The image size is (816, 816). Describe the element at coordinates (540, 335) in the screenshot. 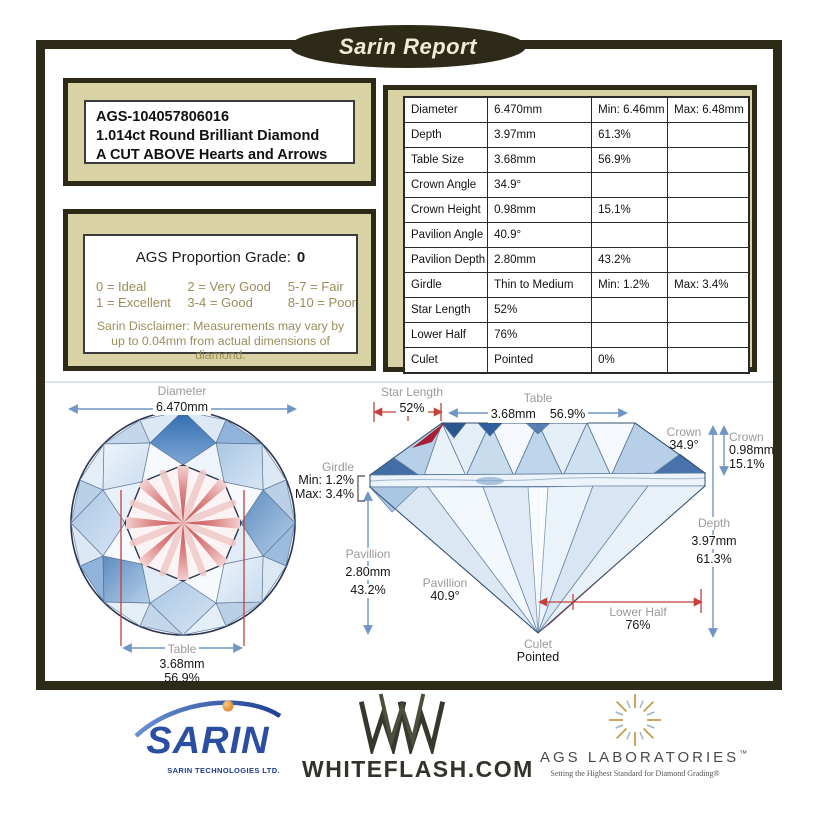

I see `cell-value: 76%` at that location.